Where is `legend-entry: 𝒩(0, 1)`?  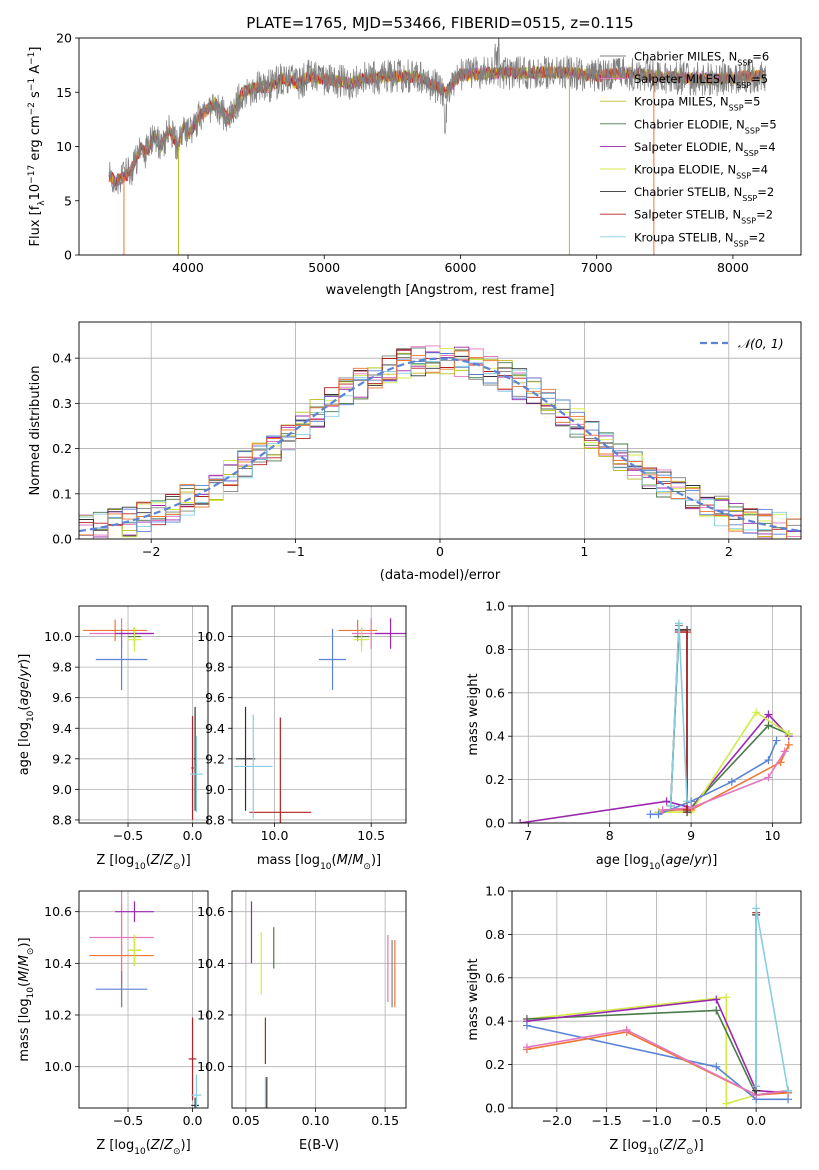
legend-entry: 𝒩(0, 1) is located at coordinates (761, 343).